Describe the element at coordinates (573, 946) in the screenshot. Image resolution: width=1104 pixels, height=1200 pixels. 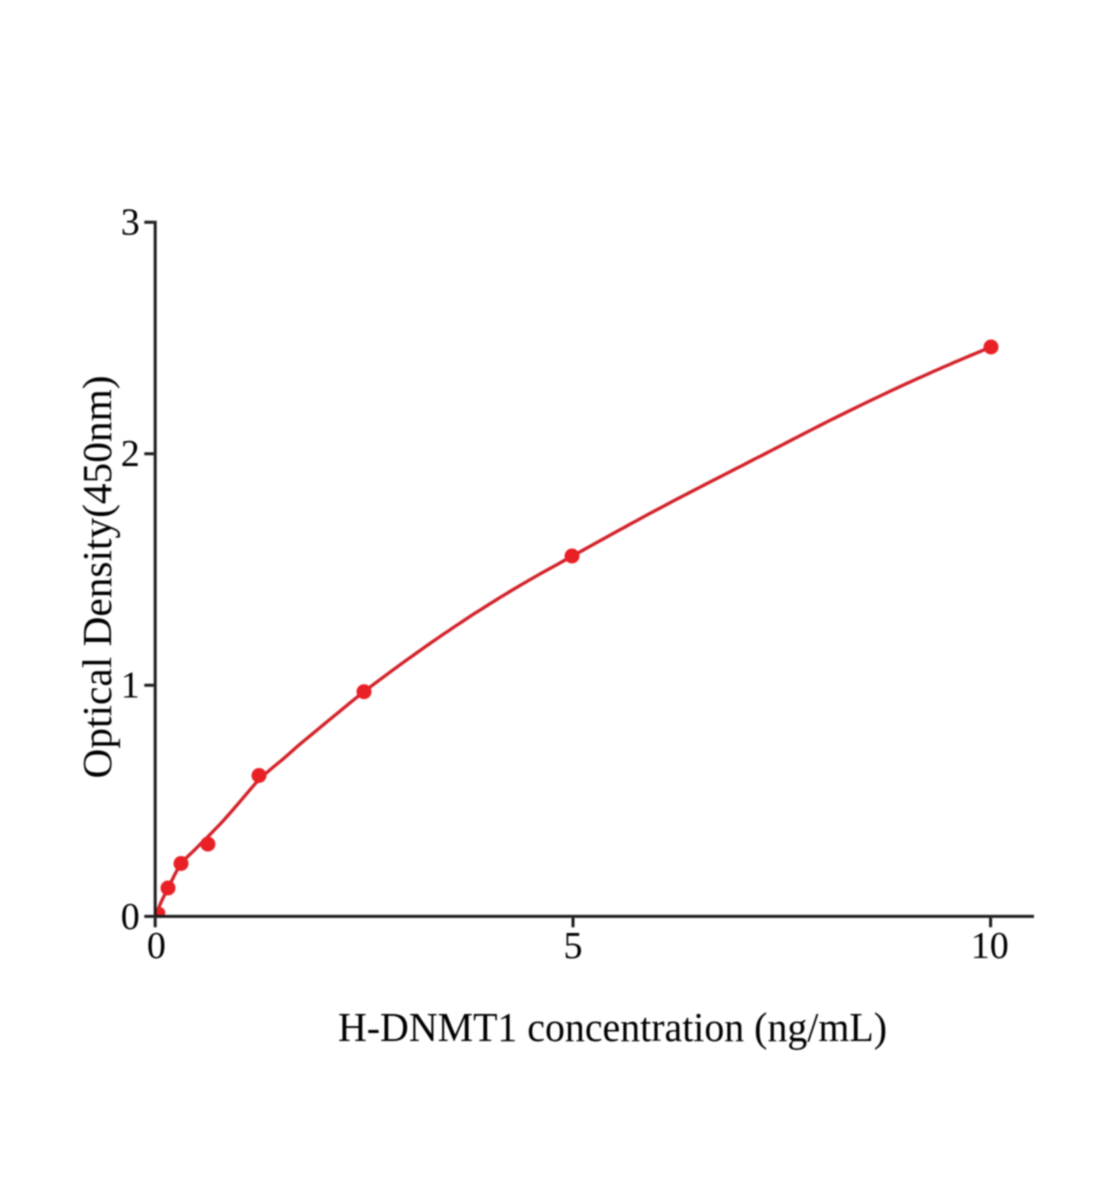
I see `svg-text: 5` at that location.